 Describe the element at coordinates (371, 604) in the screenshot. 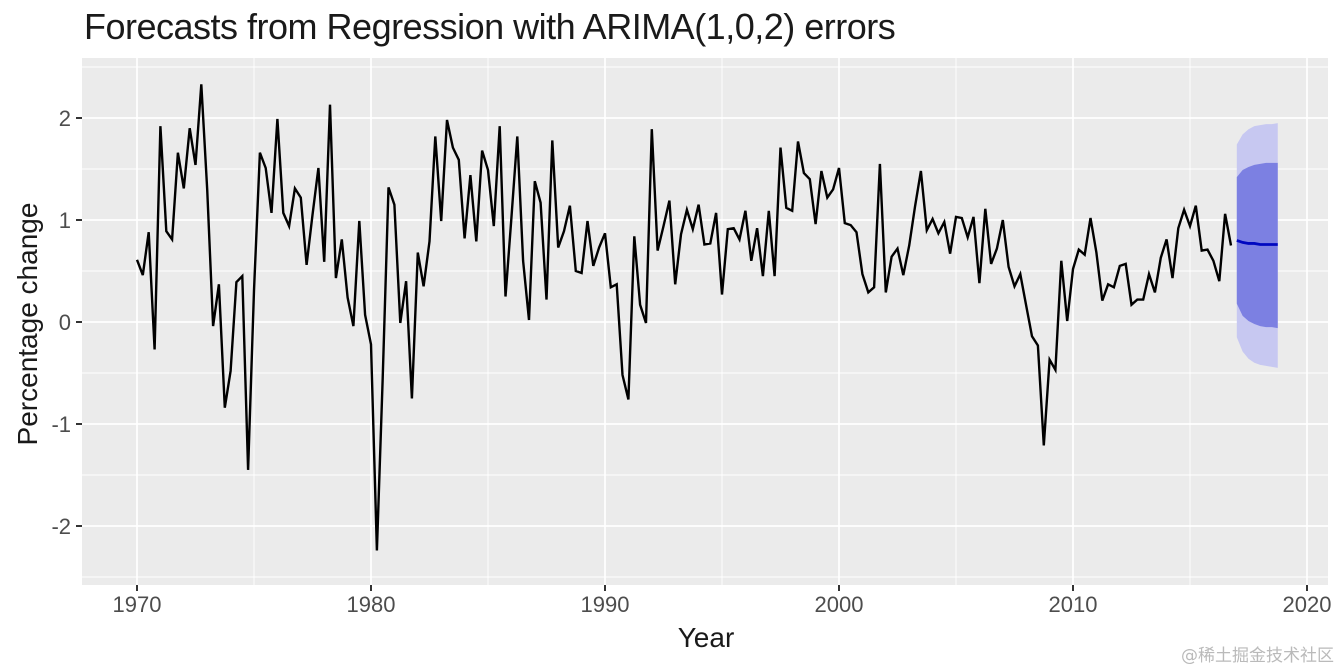

I see `x-tick-label: 1980` at that location.